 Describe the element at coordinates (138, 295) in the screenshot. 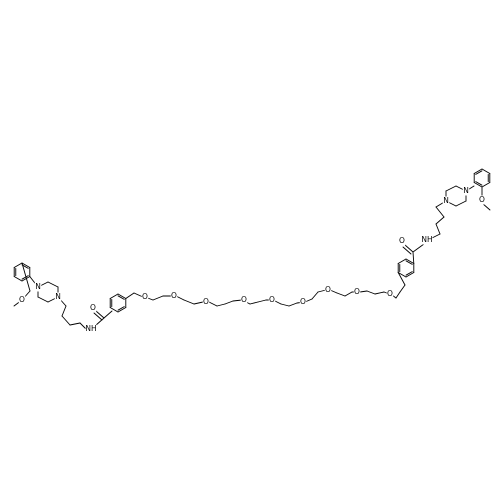

I see `benzyl-o-bond-left` at that location.